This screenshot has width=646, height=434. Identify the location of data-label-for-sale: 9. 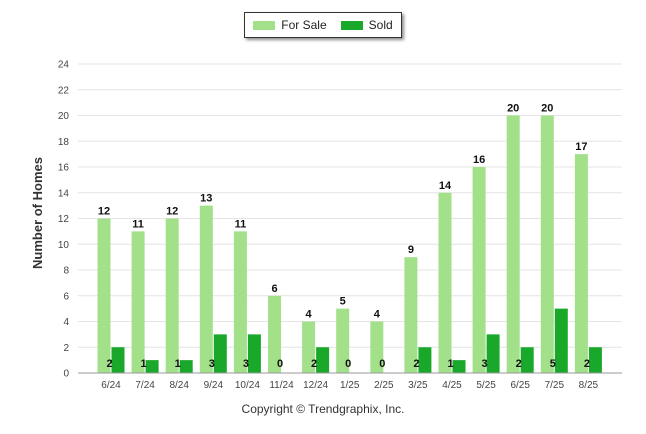
(411, 250).